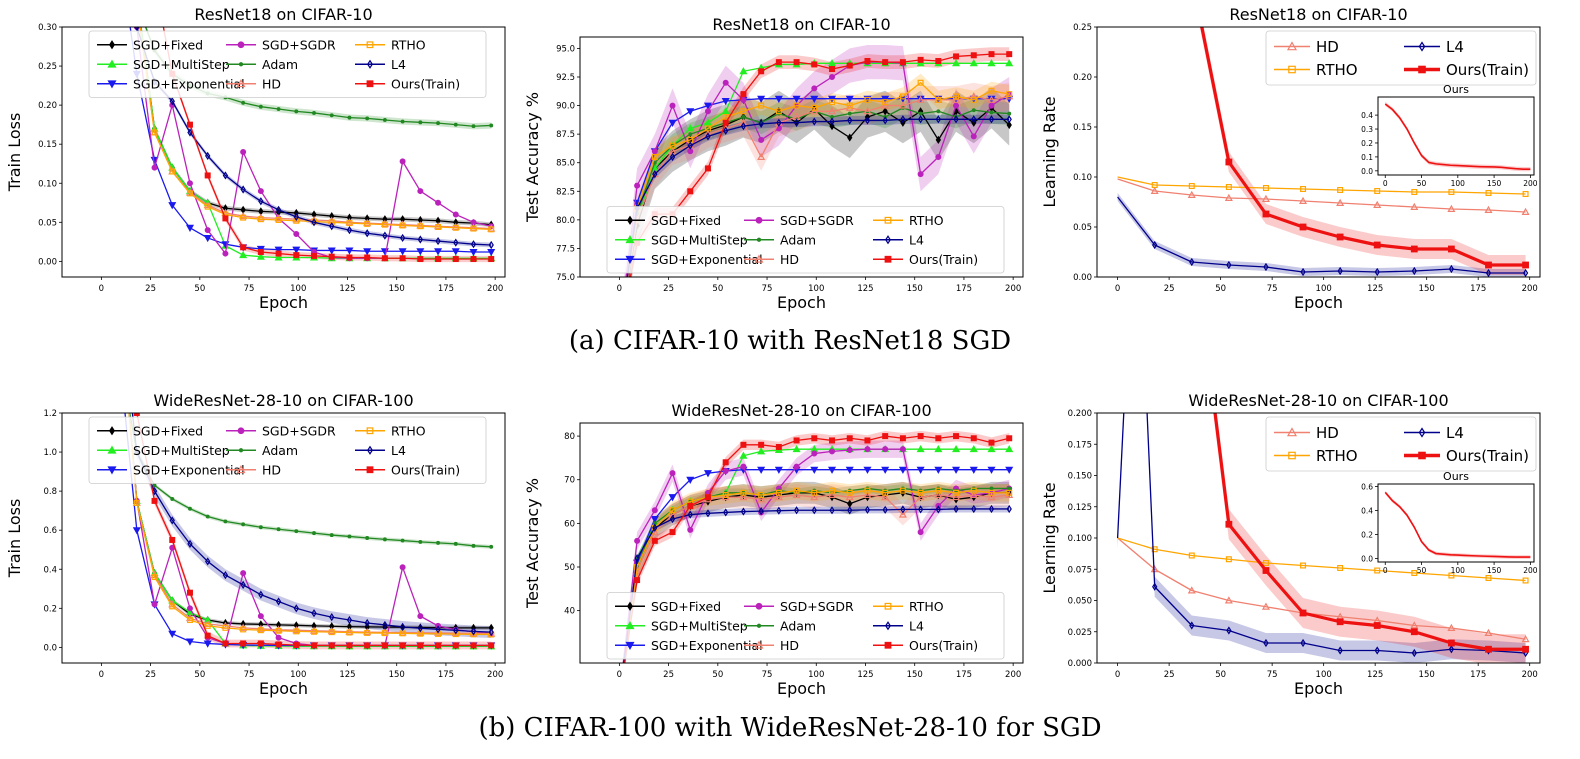 This screenshot has height=759, width=1580. Describe the element at coordinates (1449, 522) in the screenshot. I see `inset-chart-6: 0 50 100 150 200 0.0 0.2 0.4 0.6 Ours` at that location.